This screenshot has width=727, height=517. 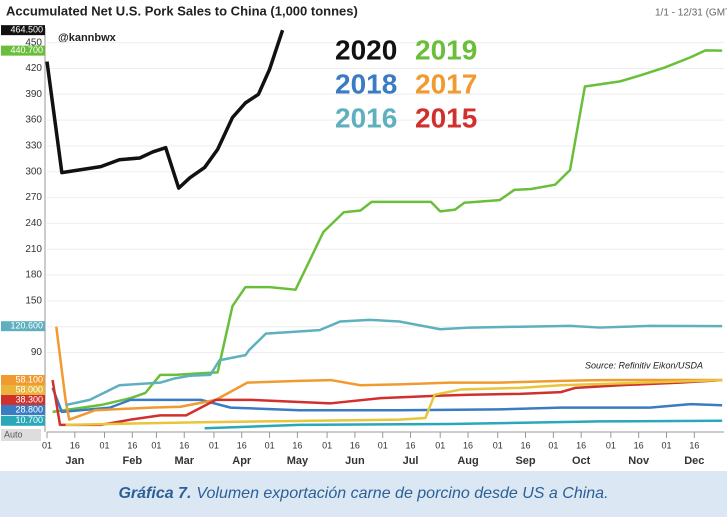 What do you see at coordinates (33, 249) in the screenshot?
I see `y-tick-label: 210` at bounding box center [33, 249].